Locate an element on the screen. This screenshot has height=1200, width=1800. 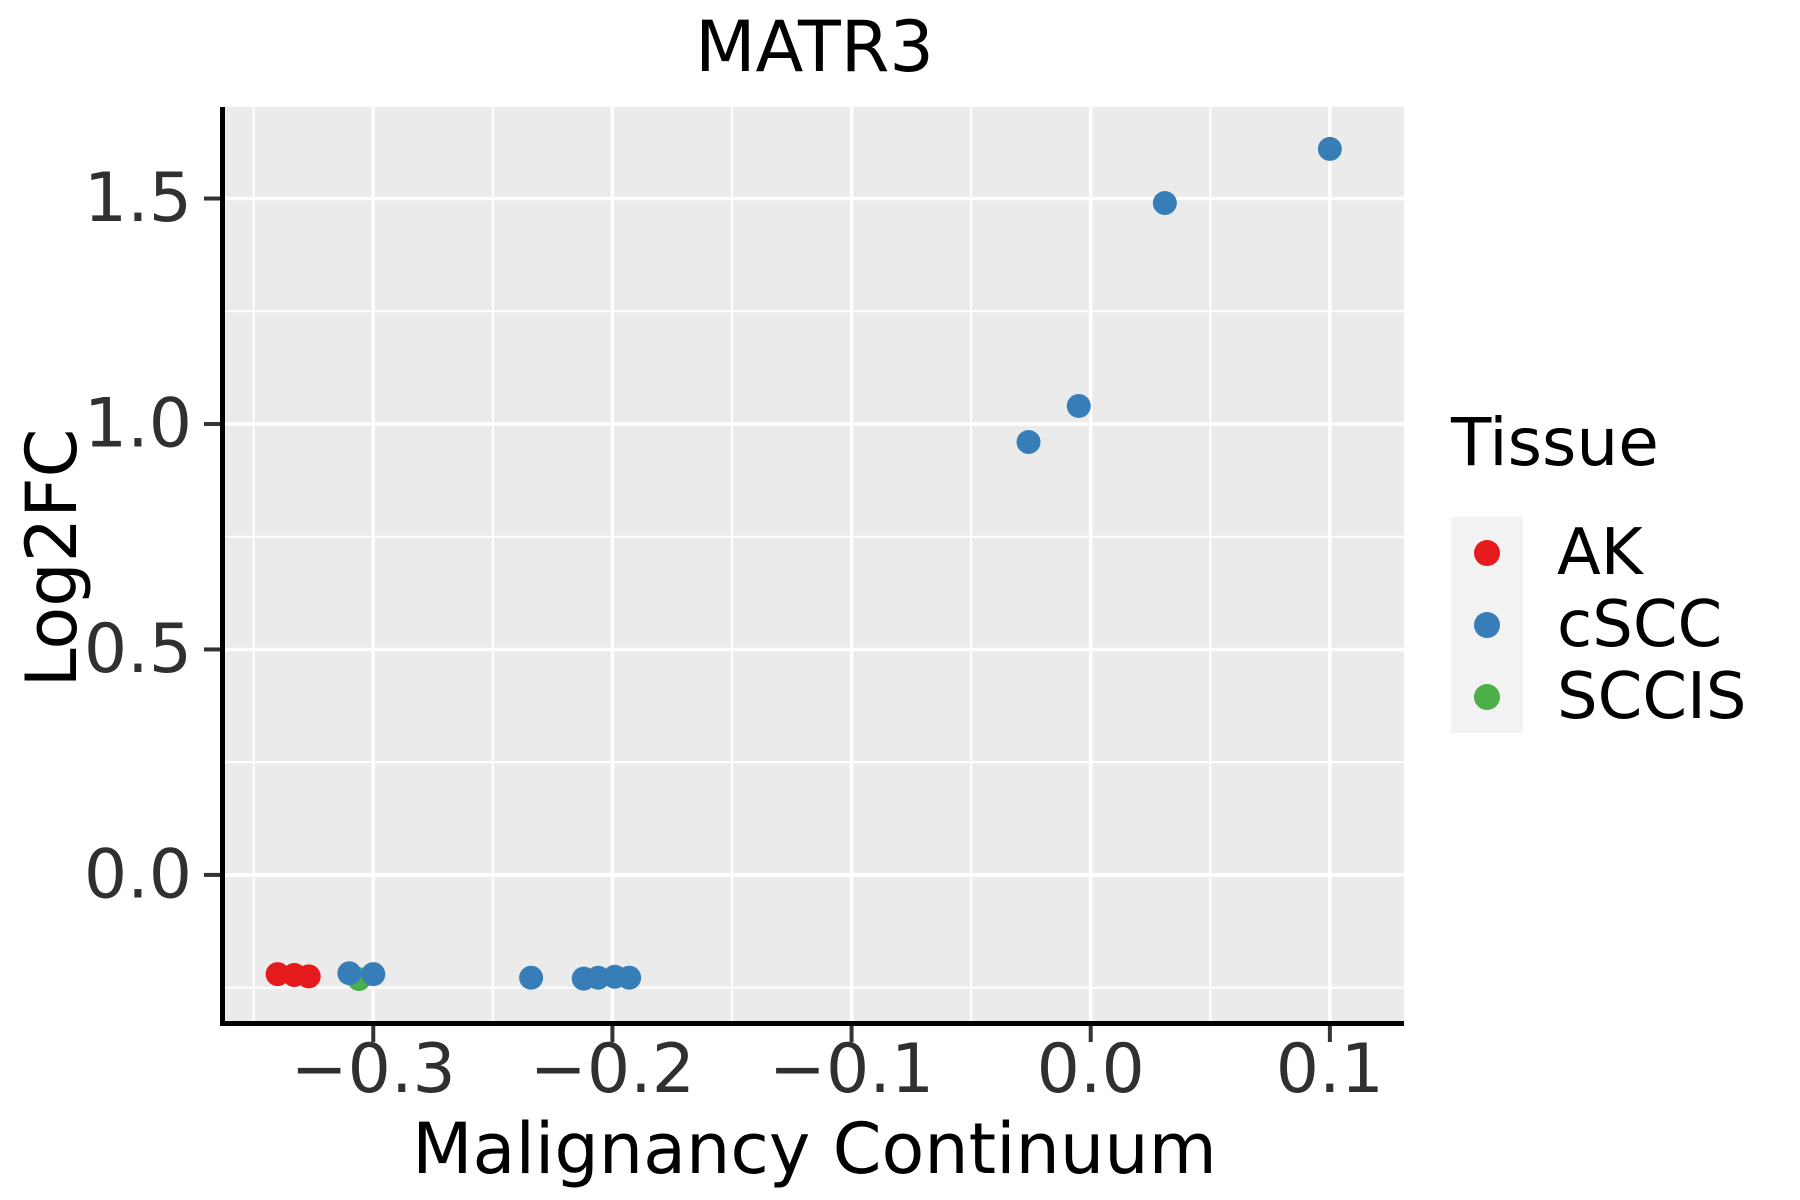
x-tick-label: 0.1 is located at coordinates (1330, 1069).